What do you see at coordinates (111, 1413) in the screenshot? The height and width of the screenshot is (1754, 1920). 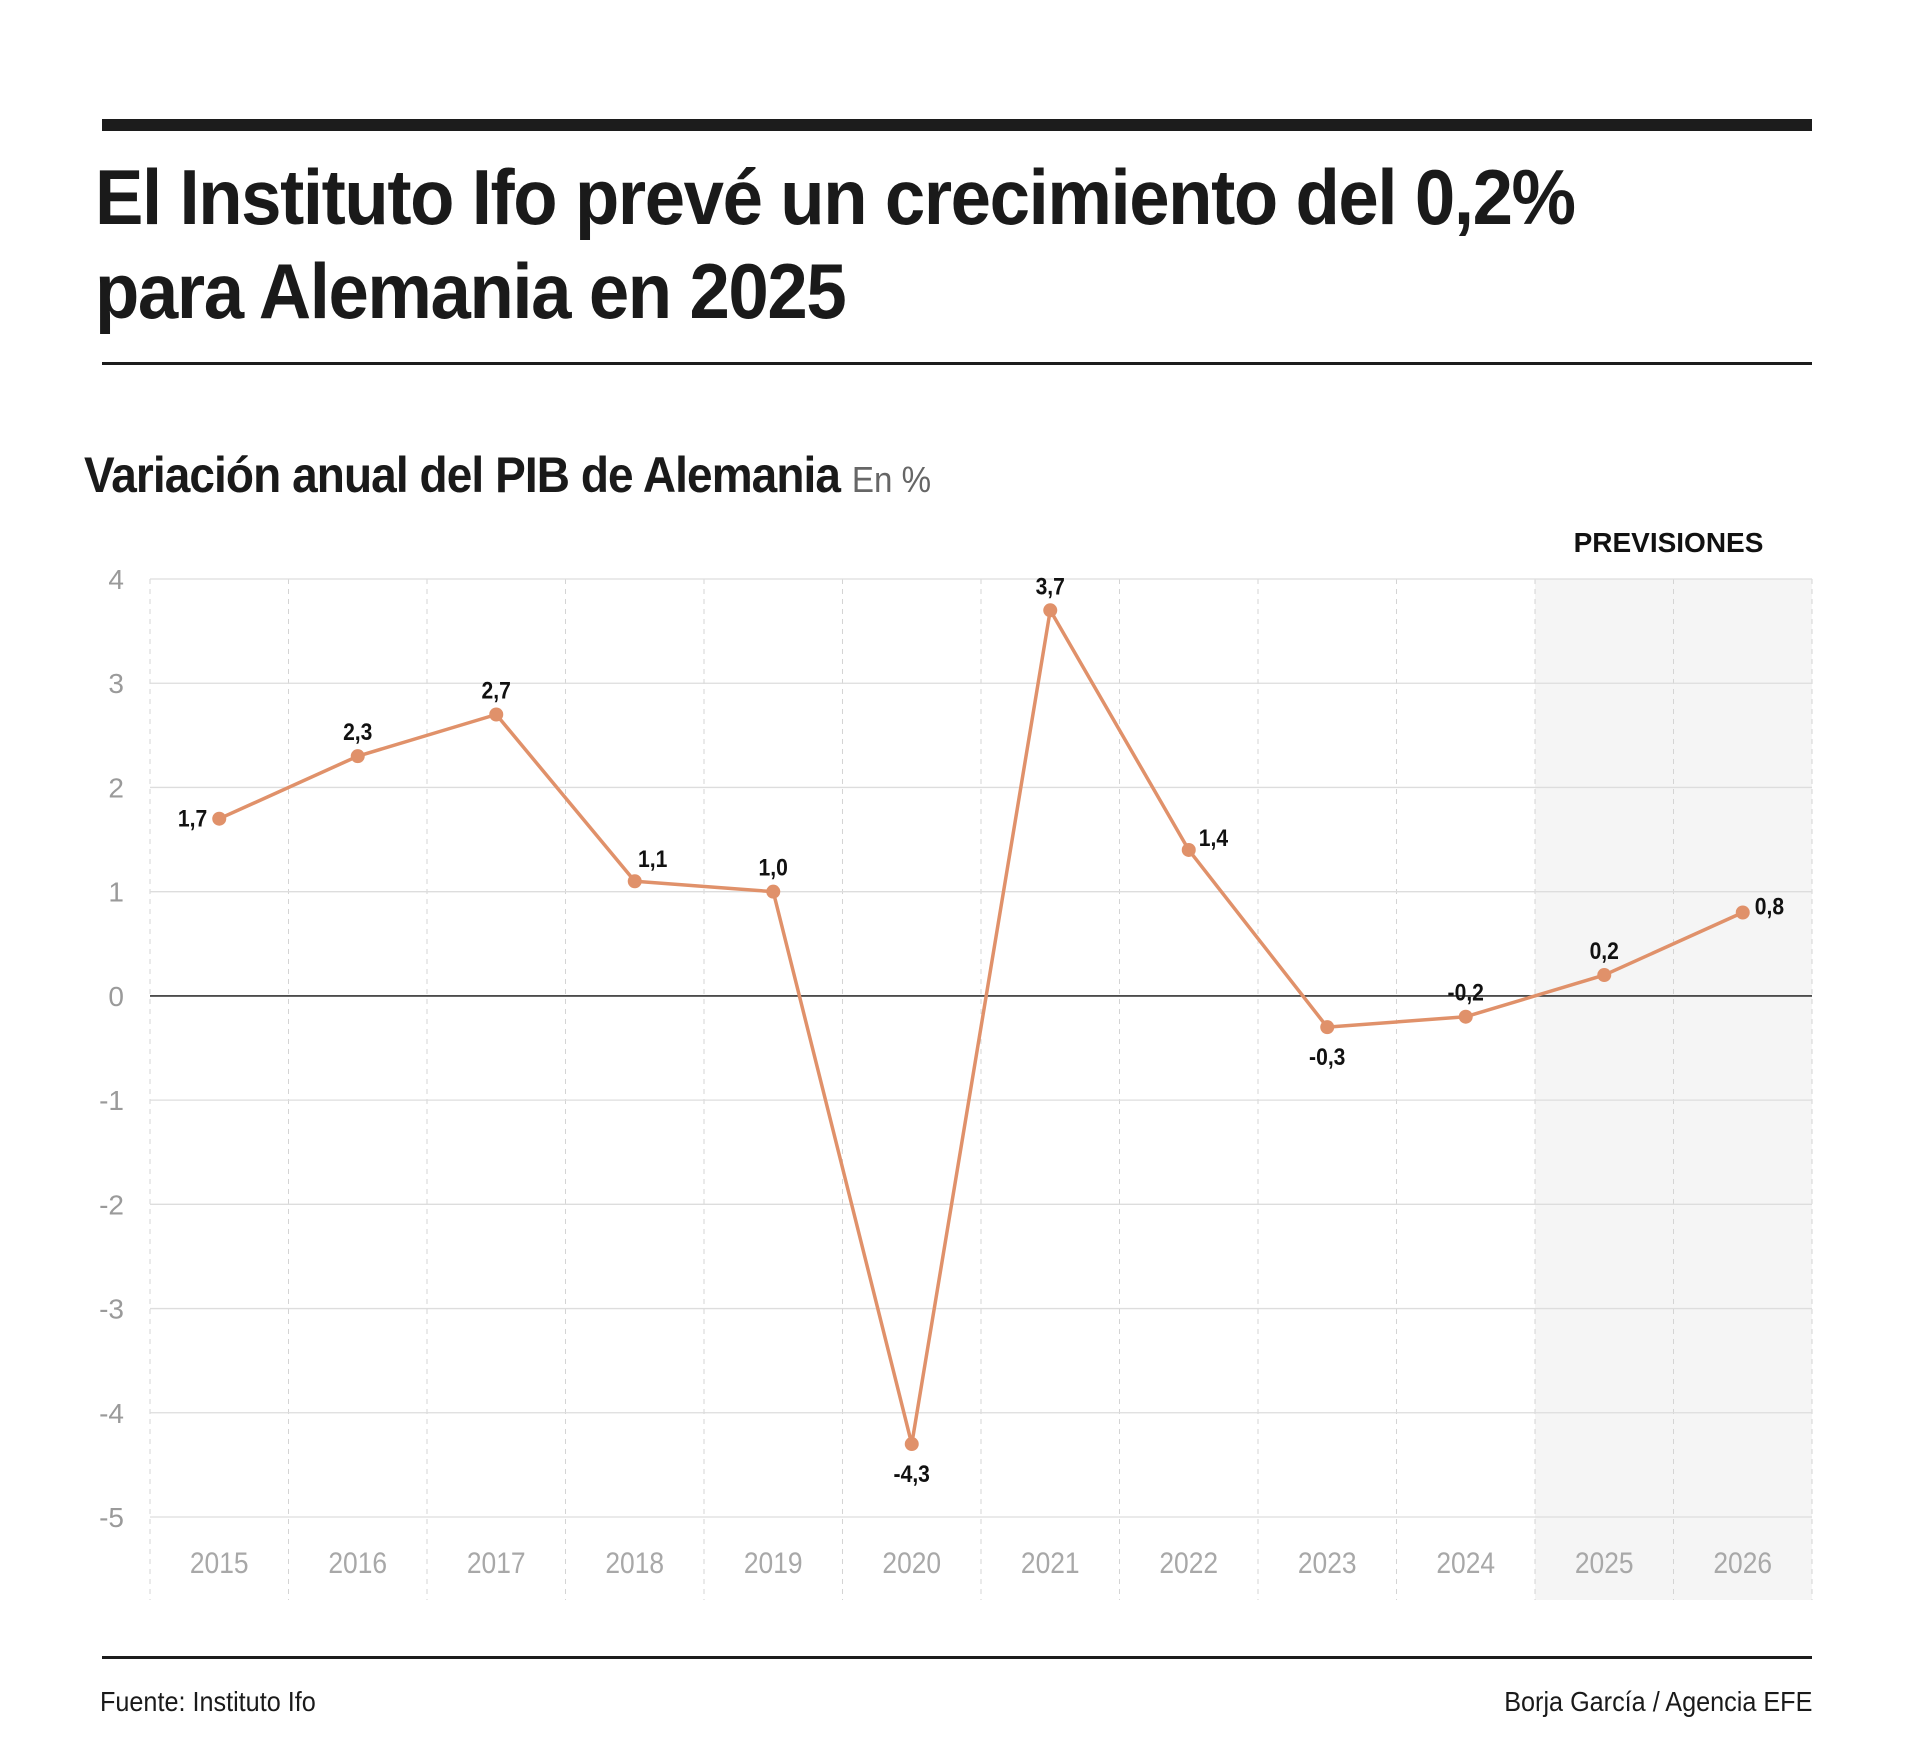 I see `y-tick-label: -4` at bounding box center [111, 1413].